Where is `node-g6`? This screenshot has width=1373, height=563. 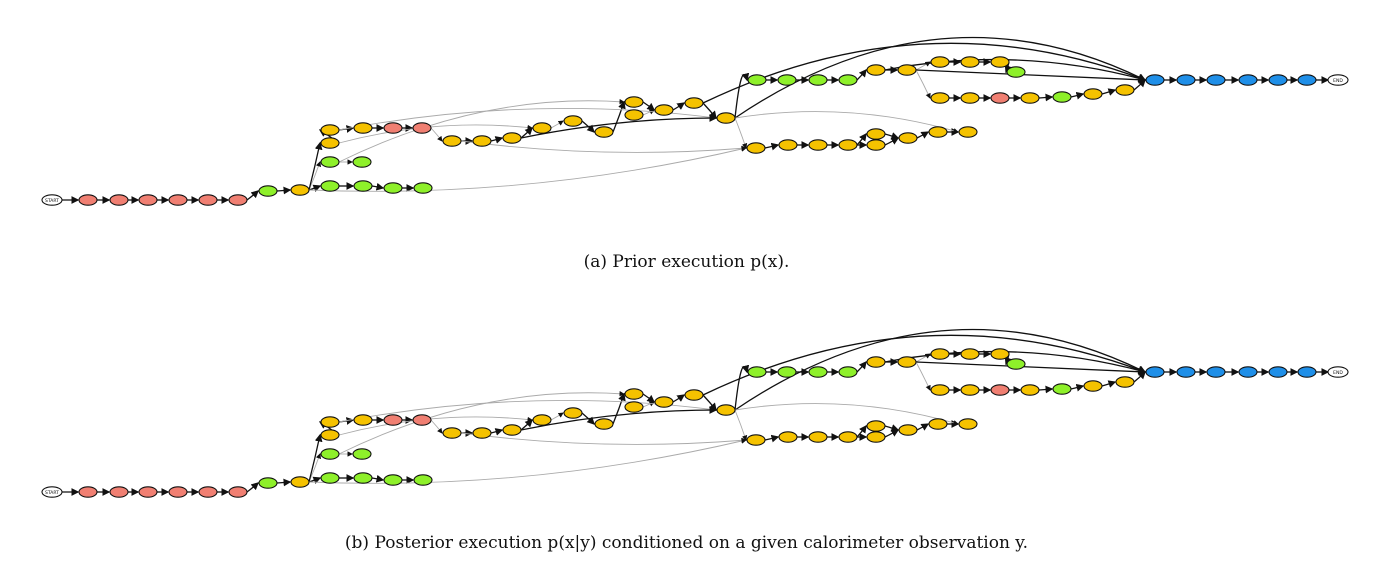
node-g6 is located at coordinates (362, 162).